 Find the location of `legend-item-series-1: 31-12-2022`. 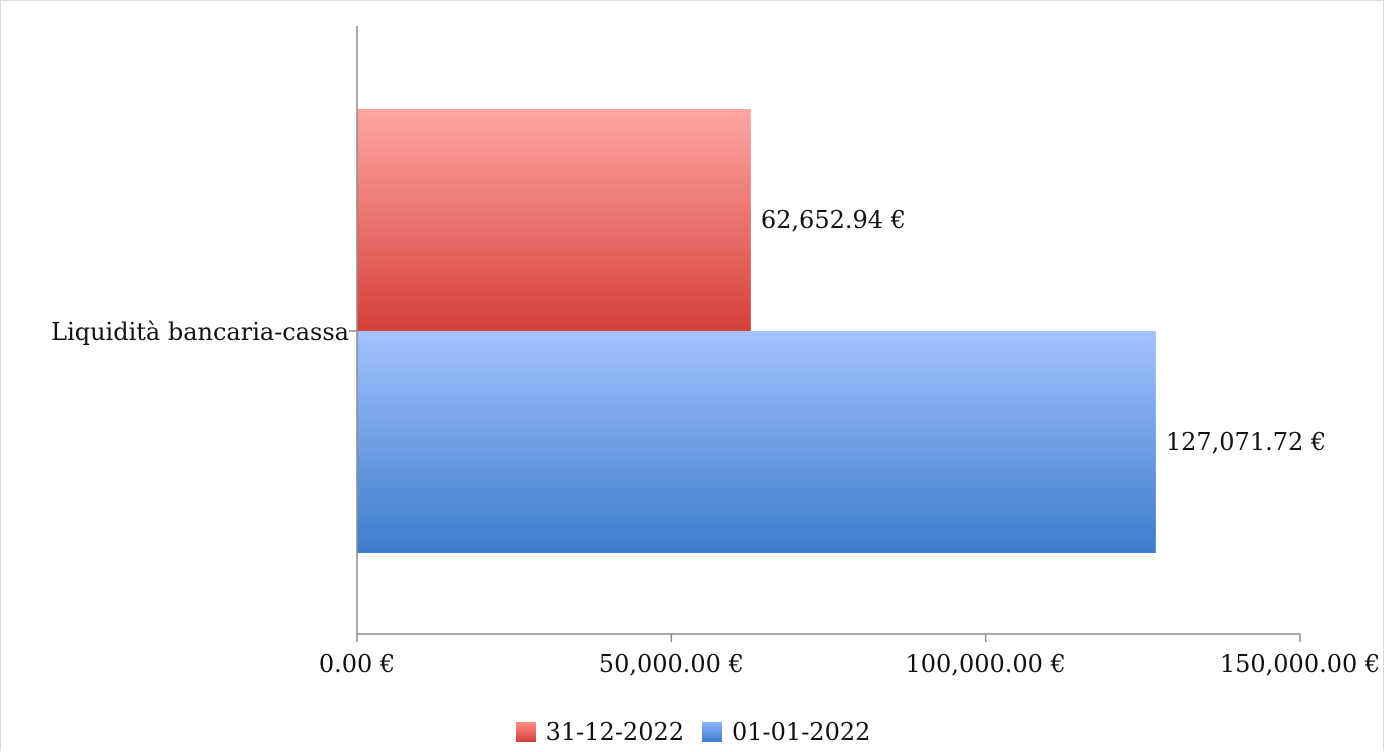

legend-item-series-1: 31-12-2022 is located at coordinates (599, 732).